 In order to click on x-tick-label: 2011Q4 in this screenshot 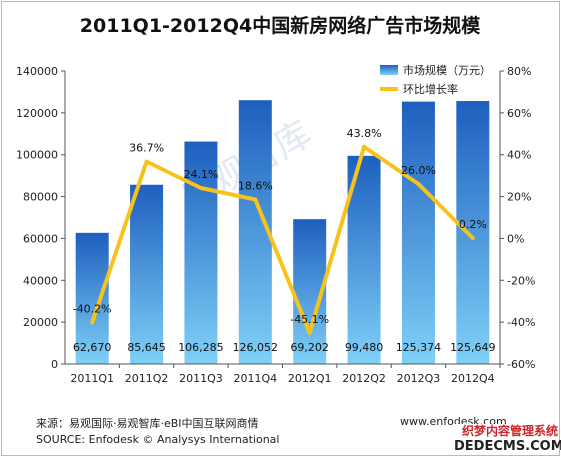, I will do `click(255, 378)`.